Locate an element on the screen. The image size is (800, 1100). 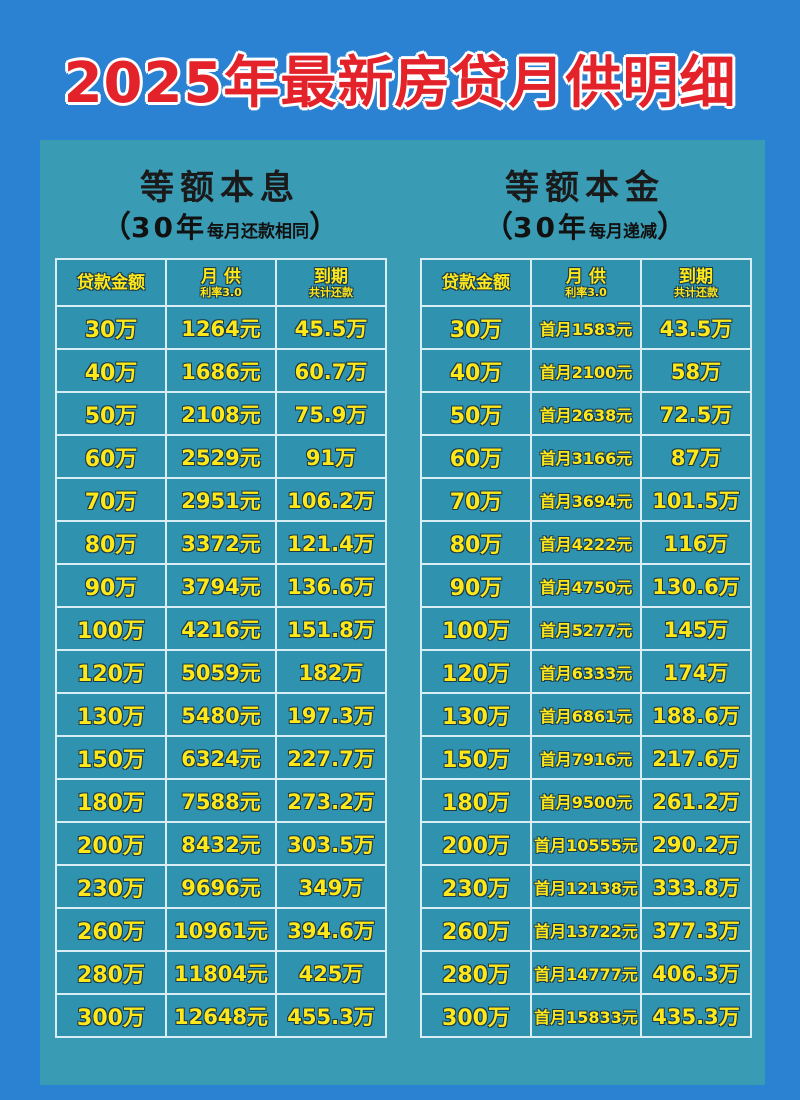
section-heading: 等额本息 is located at coordinates (220, 188).